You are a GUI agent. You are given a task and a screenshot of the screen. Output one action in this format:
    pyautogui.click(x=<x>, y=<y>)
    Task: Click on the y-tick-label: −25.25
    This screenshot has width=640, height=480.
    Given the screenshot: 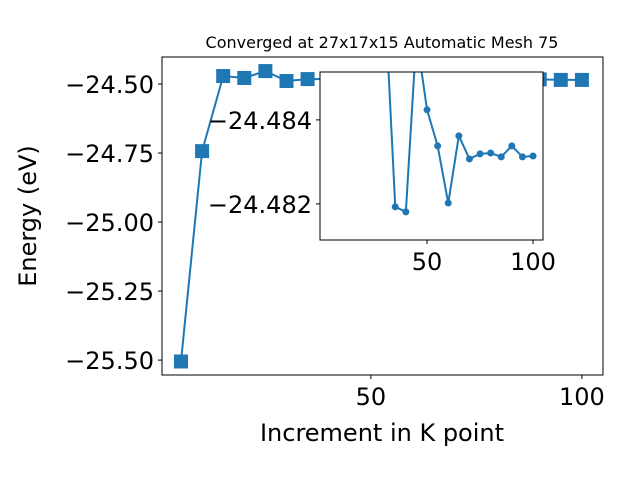 What is the action you would take?
    pyautogui.click(x=109, y=292)
    